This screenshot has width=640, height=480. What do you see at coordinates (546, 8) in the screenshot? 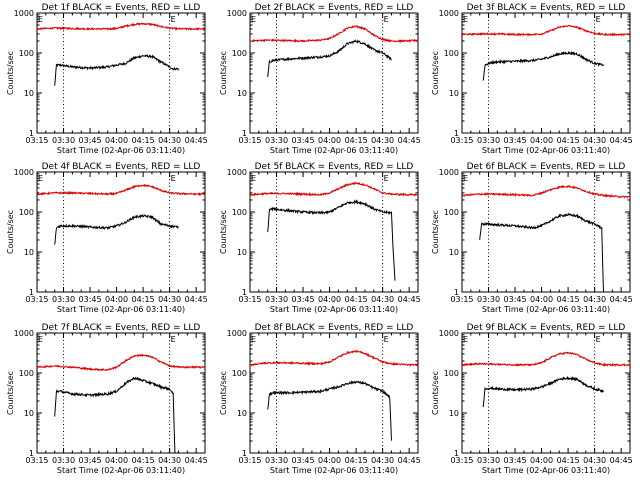
I see `panel-title: Det 3f BLACK = Events, RED = LLD` at bounding box center [546, 8].